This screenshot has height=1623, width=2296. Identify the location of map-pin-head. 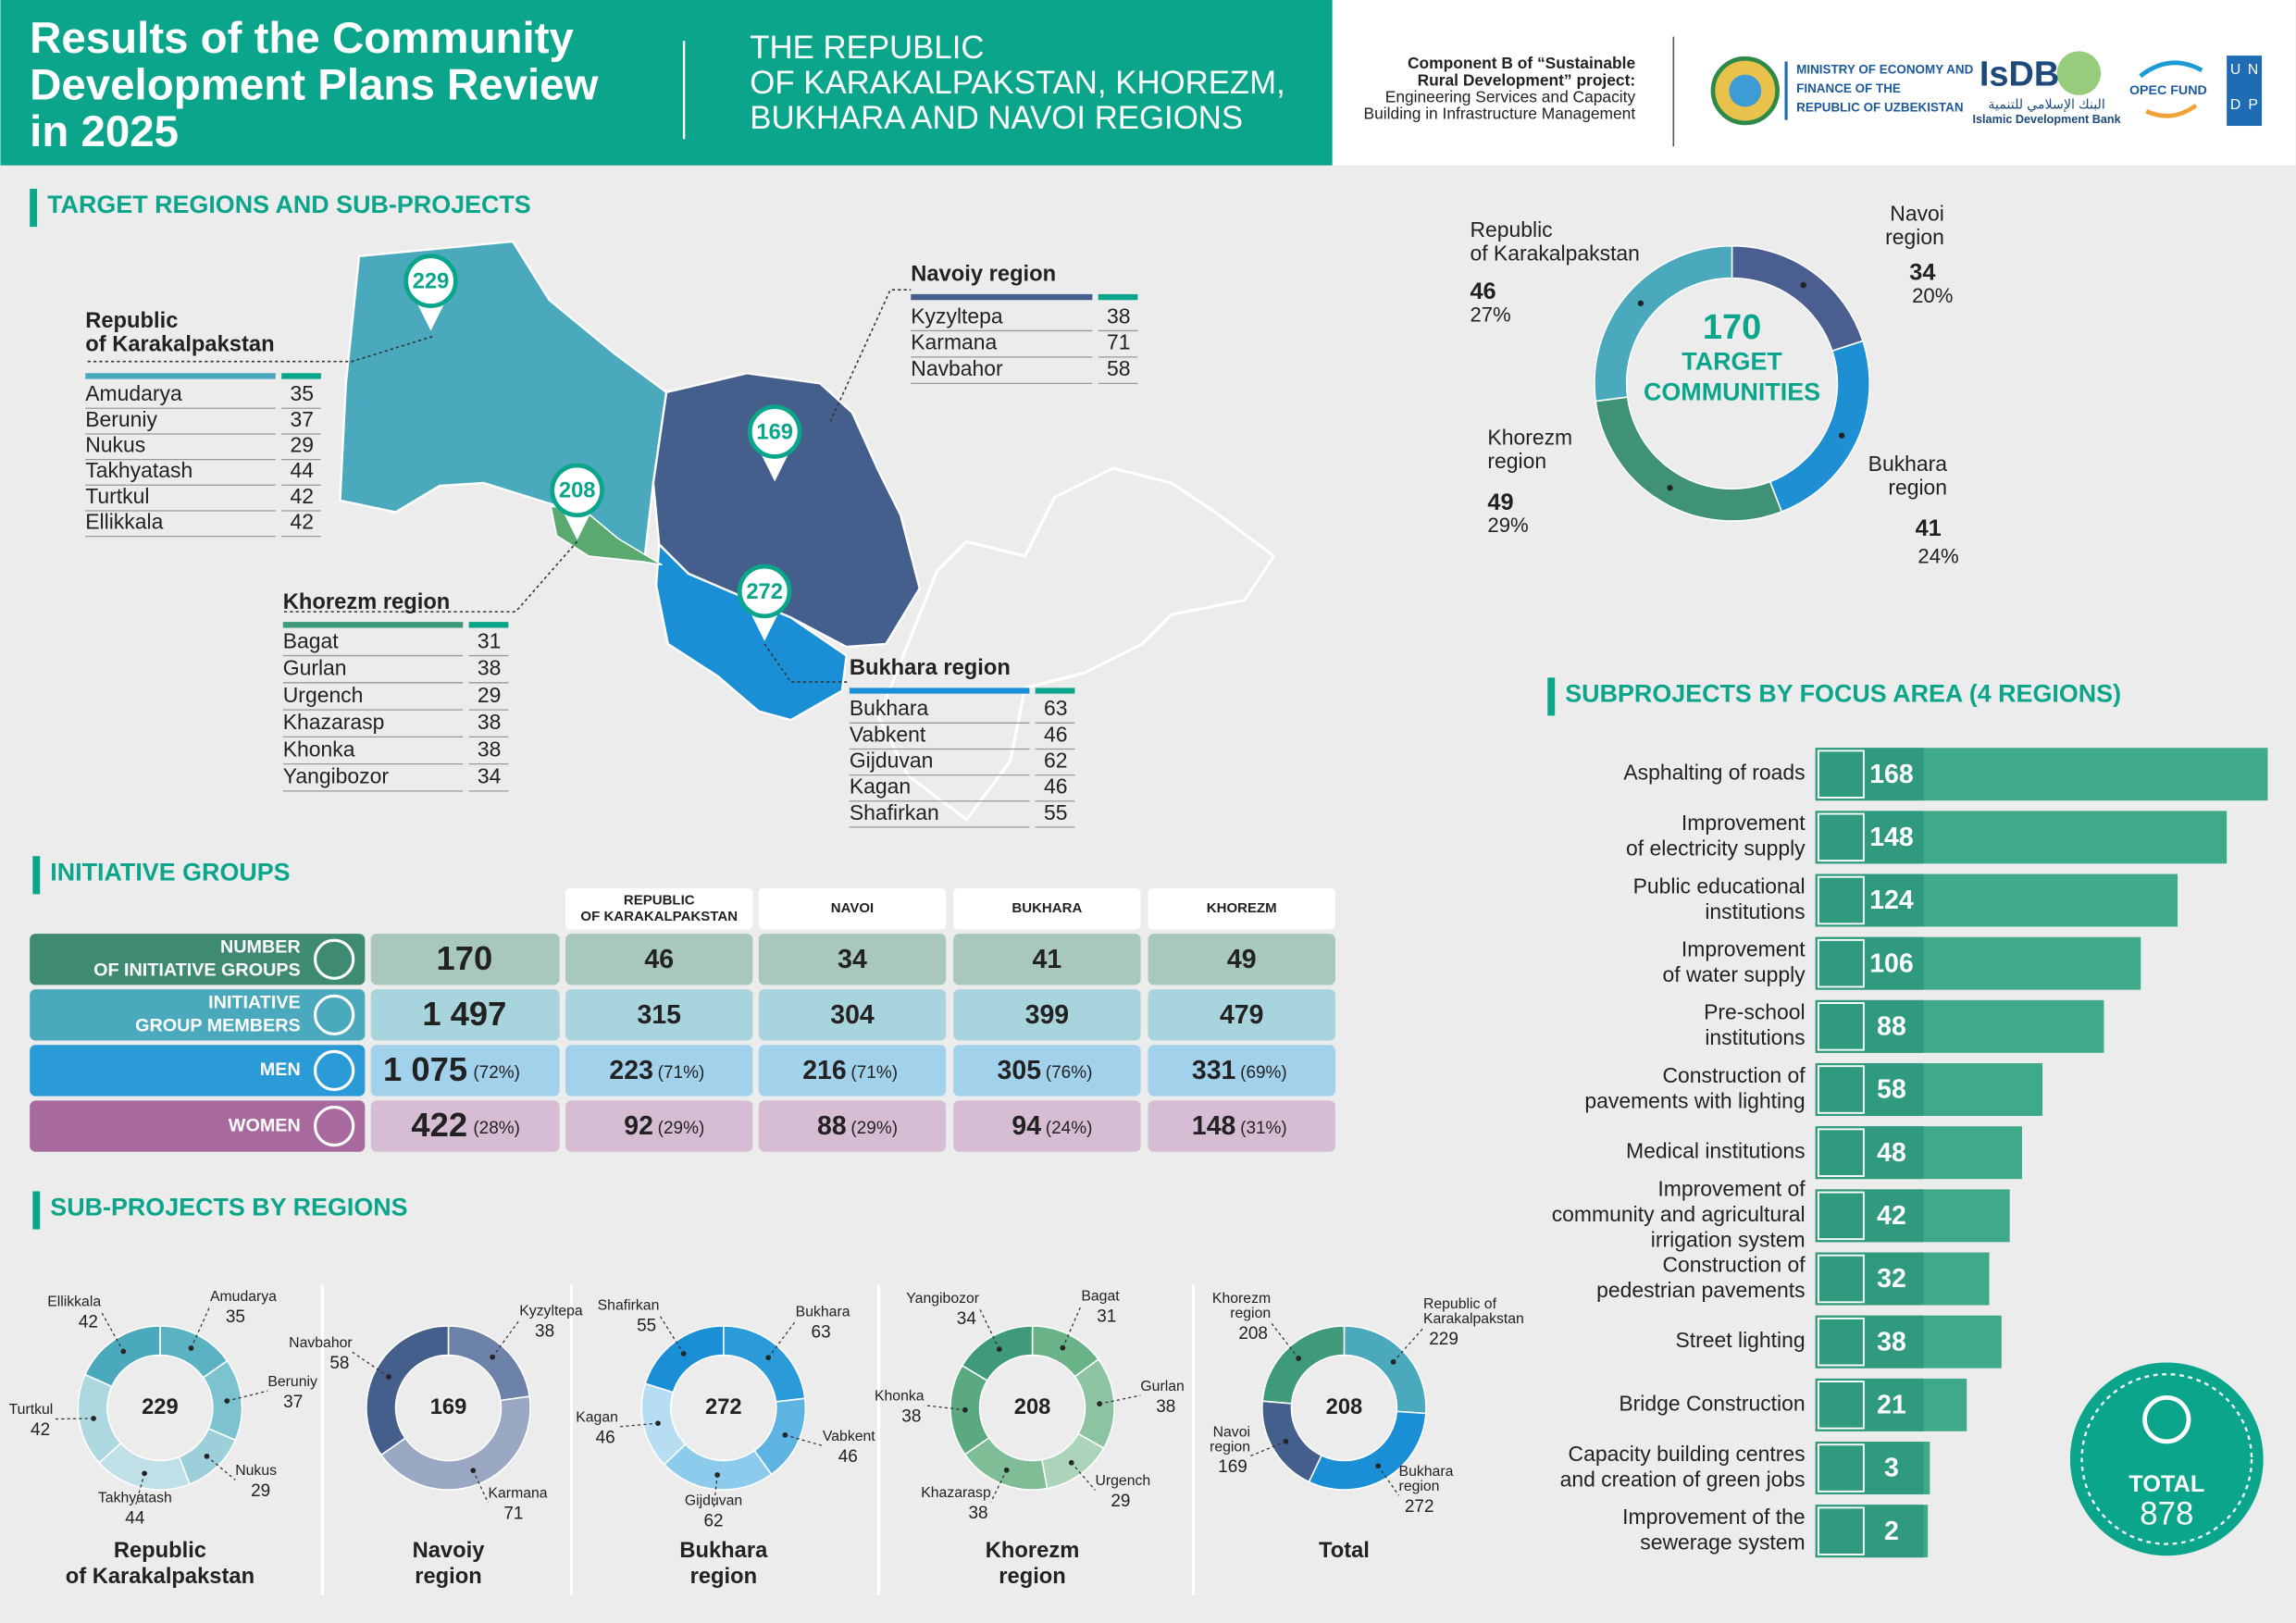
(775, 431).